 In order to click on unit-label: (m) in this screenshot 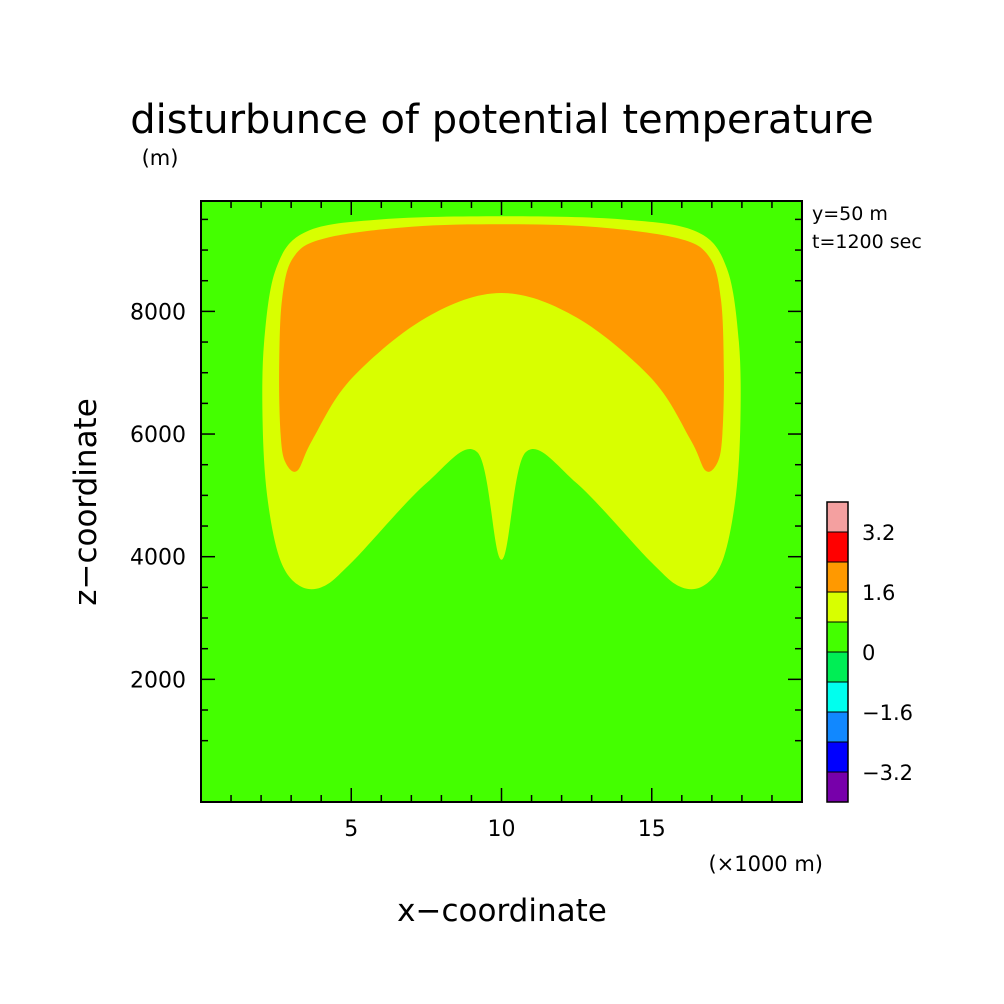, I will do `click(160, 158)`.